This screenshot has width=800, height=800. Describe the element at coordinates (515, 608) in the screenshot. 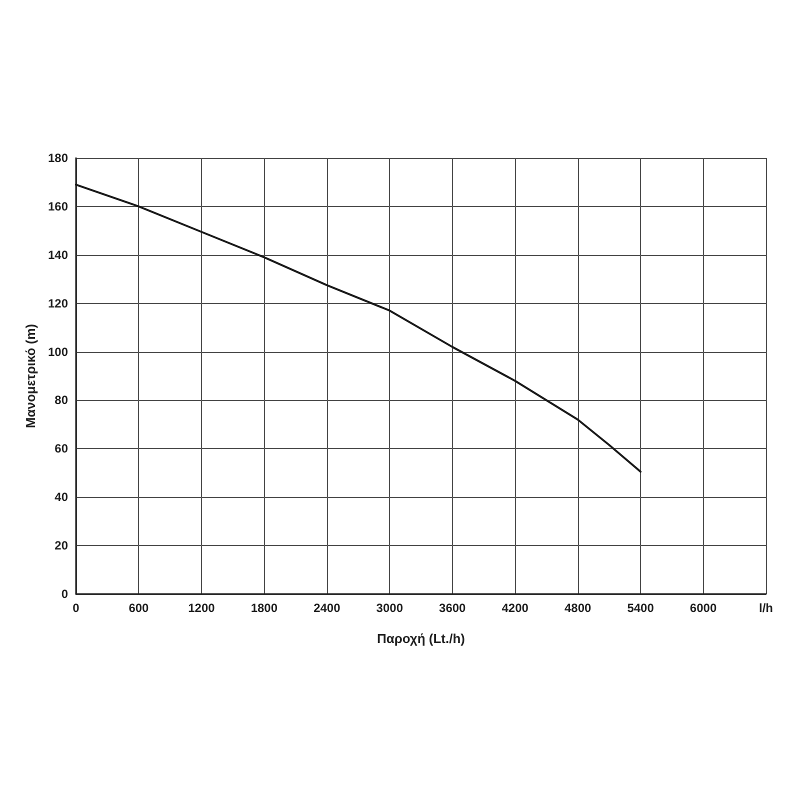

I see `x-tick-label: 4200` at that location.